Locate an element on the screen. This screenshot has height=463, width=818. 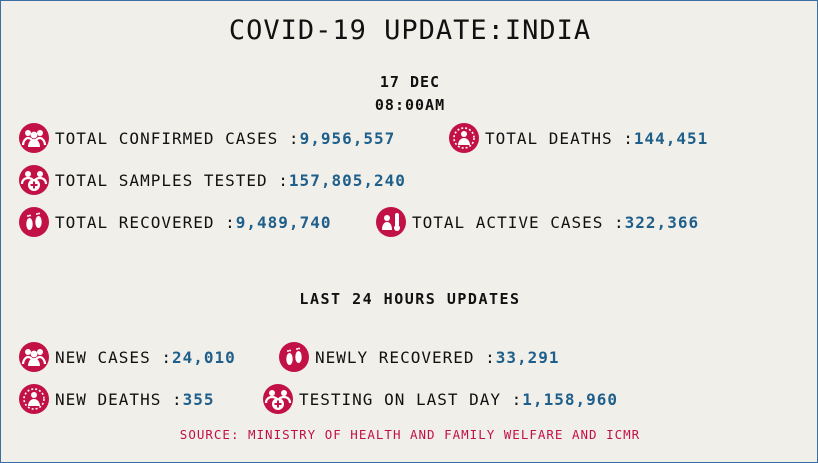
stat-value: 9,489,740 is located at coordinates (283, 222).